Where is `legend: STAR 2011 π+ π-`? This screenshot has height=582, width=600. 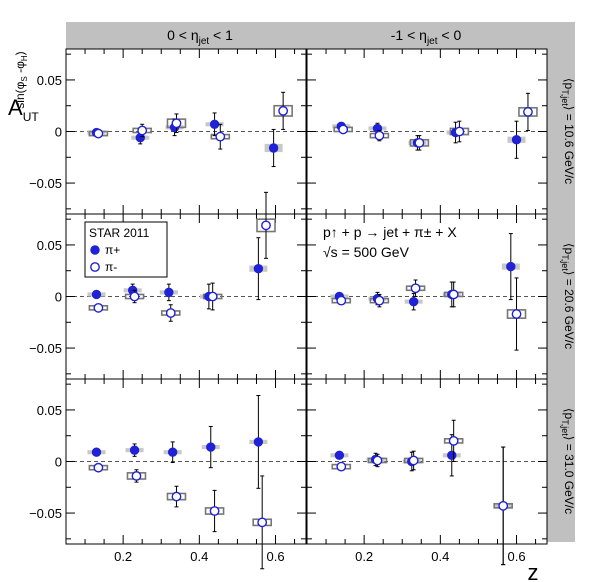
legend: STAR 2011 π+ π- is located at coordinates (126, 249).